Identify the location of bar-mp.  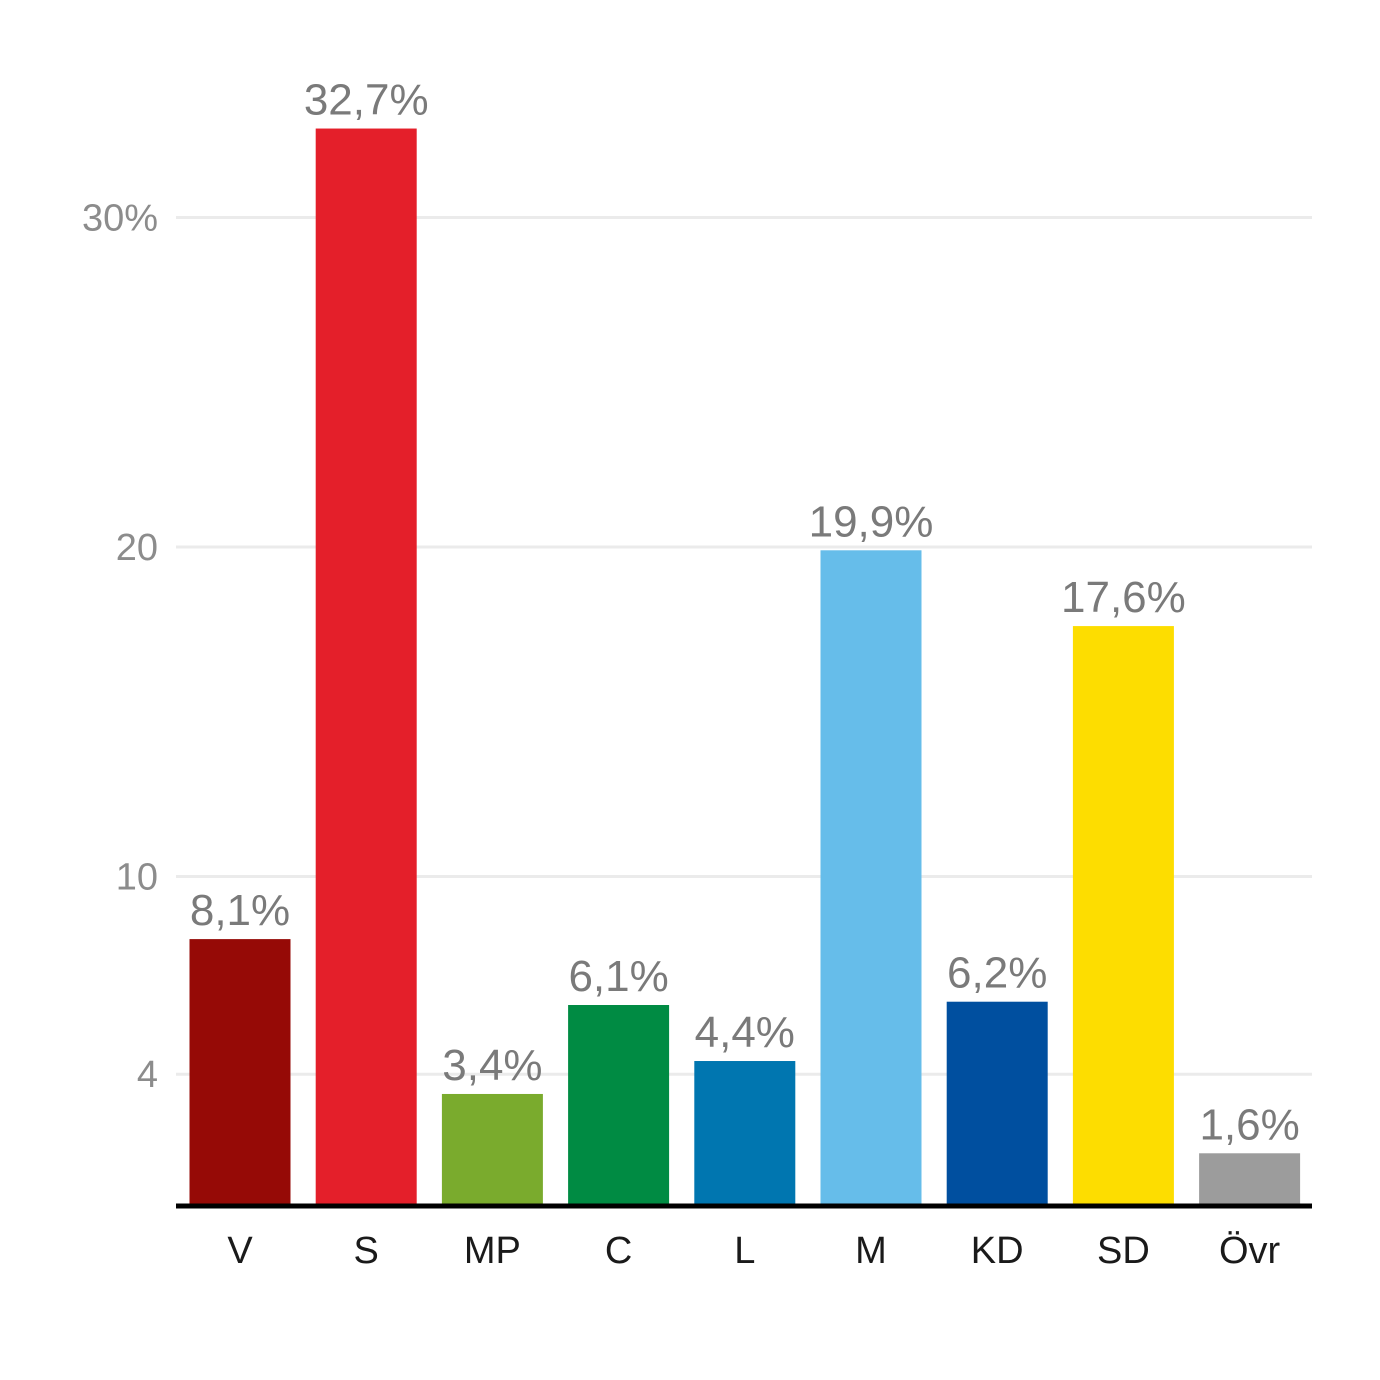
(492, 1149).